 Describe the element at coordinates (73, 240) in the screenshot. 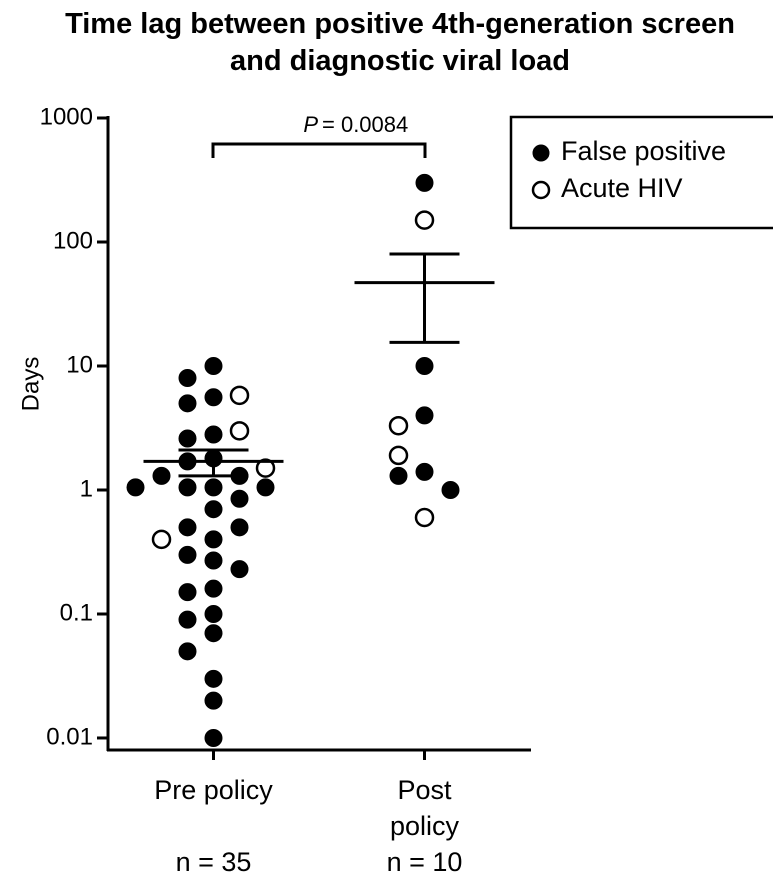

I see `y-tick-label: 100` at that location.